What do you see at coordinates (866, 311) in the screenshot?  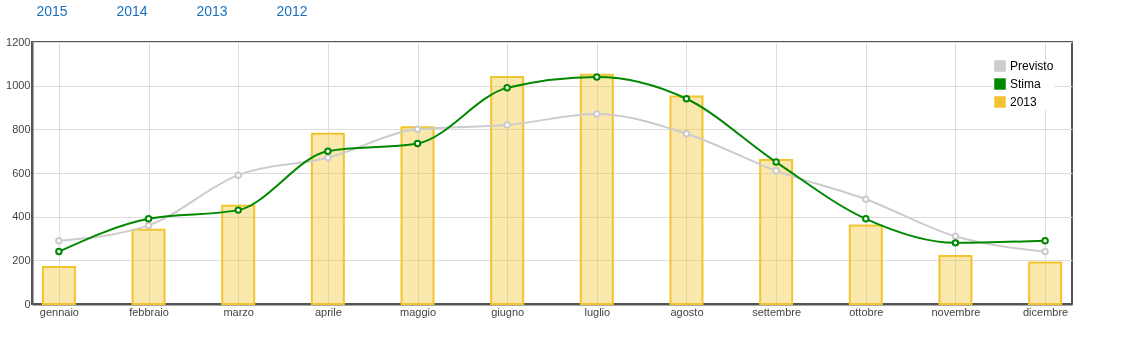 I see `x-tick-label: ottobre` at bounding box center [866, 311].